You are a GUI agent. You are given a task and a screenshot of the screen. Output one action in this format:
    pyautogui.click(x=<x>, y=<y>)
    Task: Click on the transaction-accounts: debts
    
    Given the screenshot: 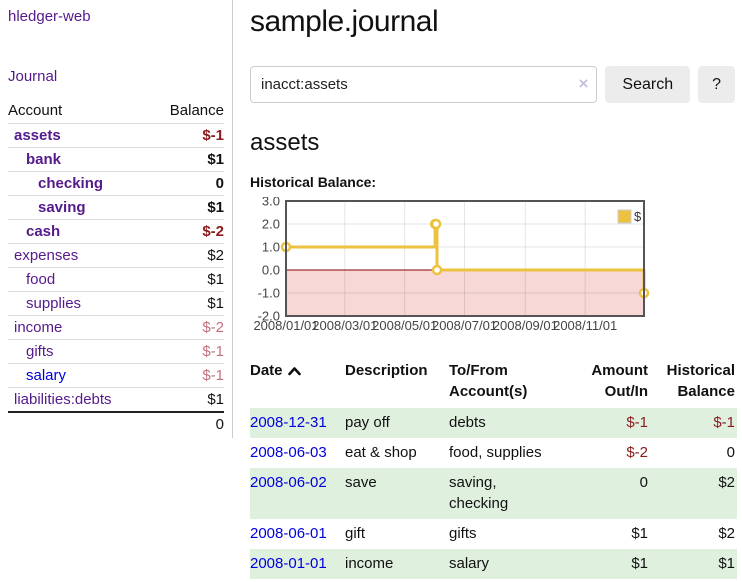 What is the action you would take?
    pyautogui.click(x=467, y=422)
    